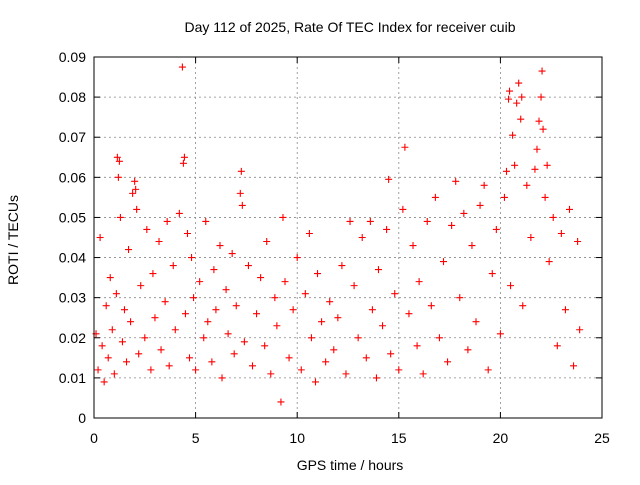 Image resolution: width=640 pixels, height=485 pixels. I want to click on y-tick-label: 0.01, so click(72, 378).